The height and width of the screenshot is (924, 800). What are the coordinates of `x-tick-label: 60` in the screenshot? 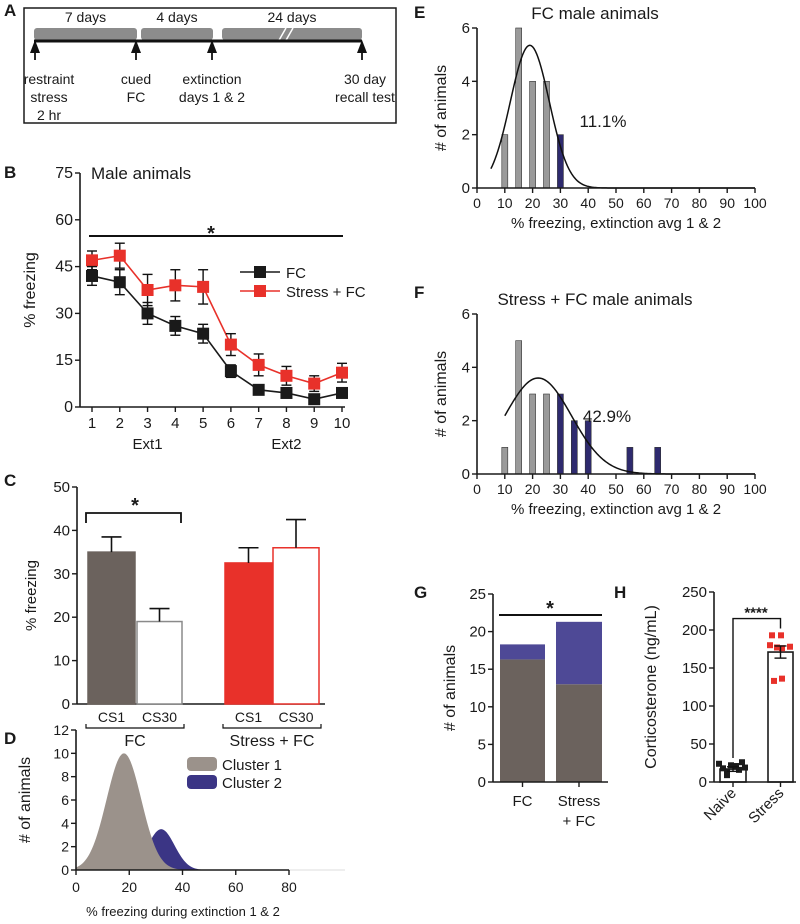 It's located at (644, 203).